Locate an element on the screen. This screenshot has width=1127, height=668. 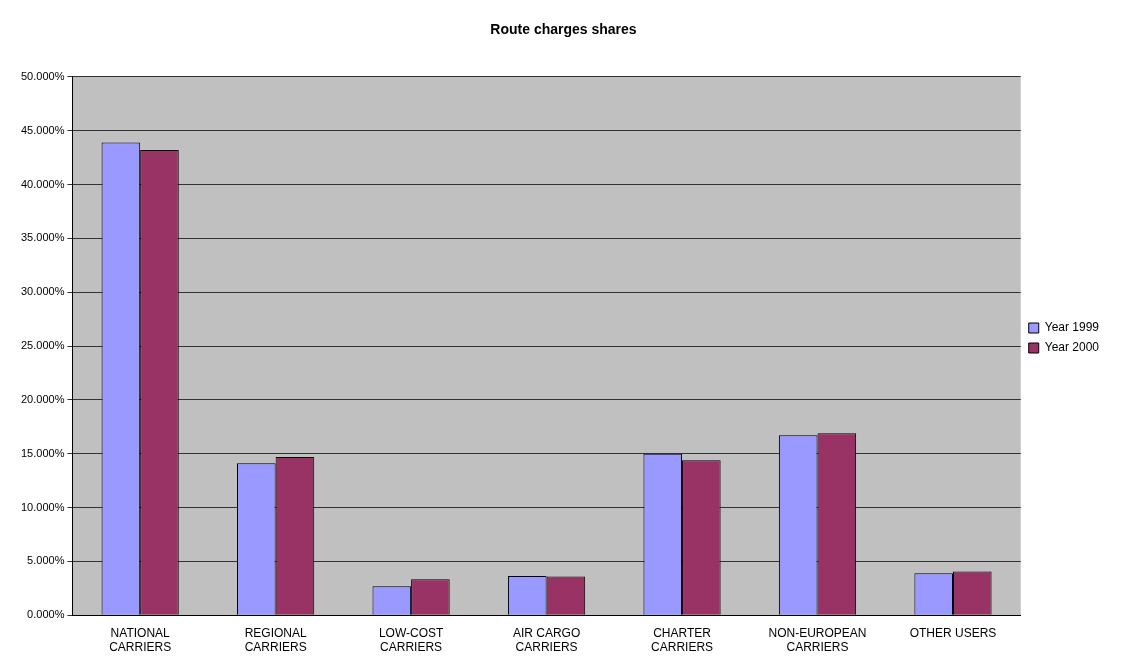
y-tick-label: 45.000% is located at coordinates (42, 129).